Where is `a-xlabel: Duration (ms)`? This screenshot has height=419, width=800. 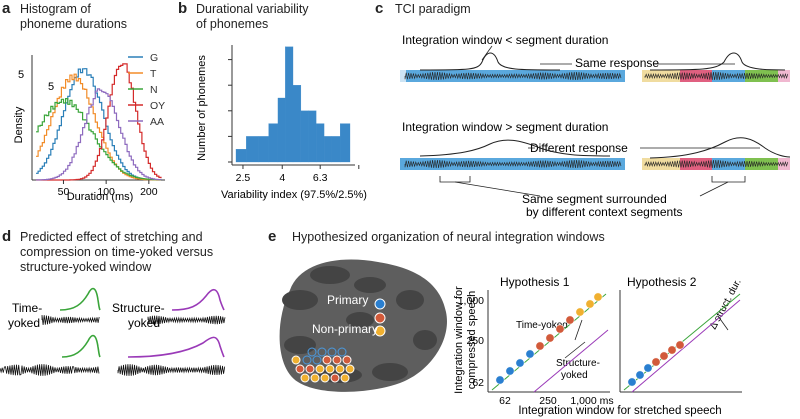 a-xlabel: Duration (ms) is located at coordinates (100, 197).